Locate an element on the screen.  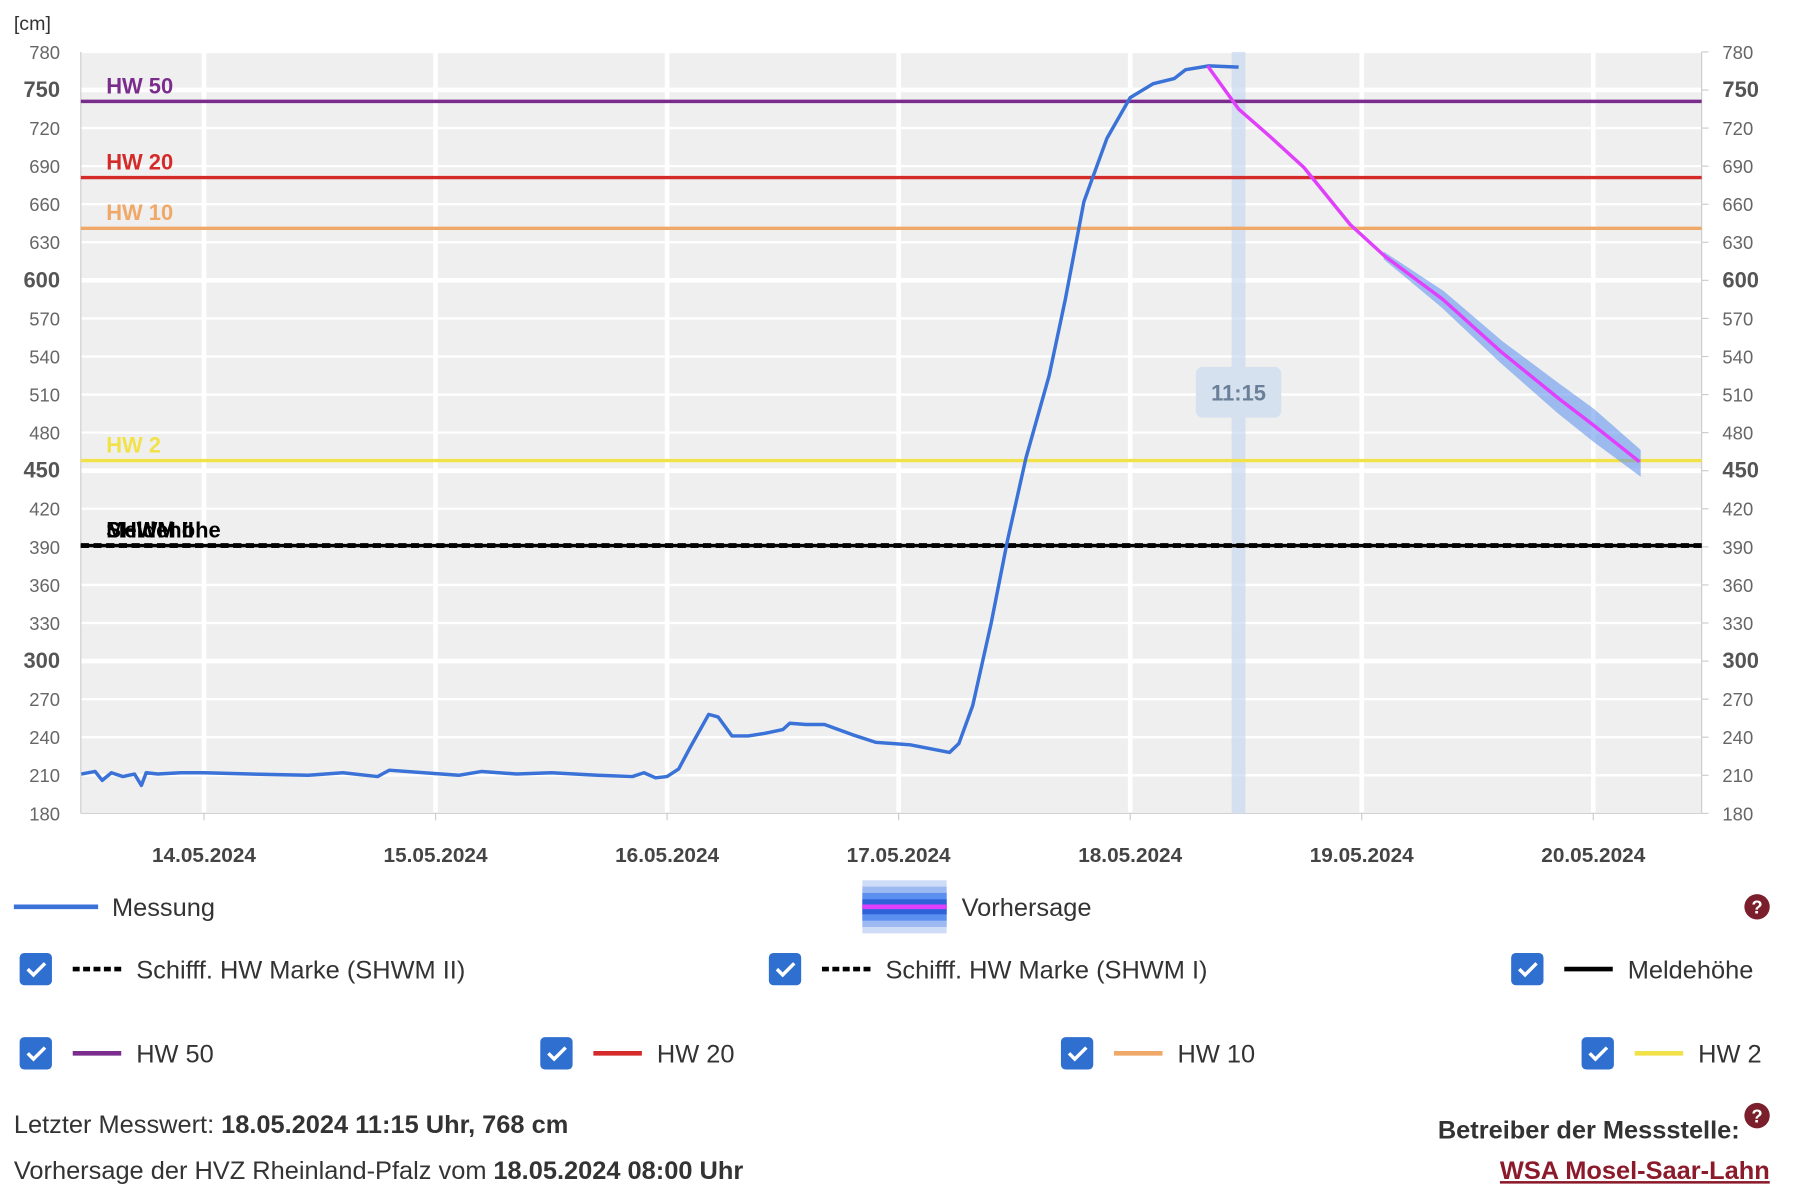
x-tick-label: 20.05.2024 is located at coordinates (1593, 855).